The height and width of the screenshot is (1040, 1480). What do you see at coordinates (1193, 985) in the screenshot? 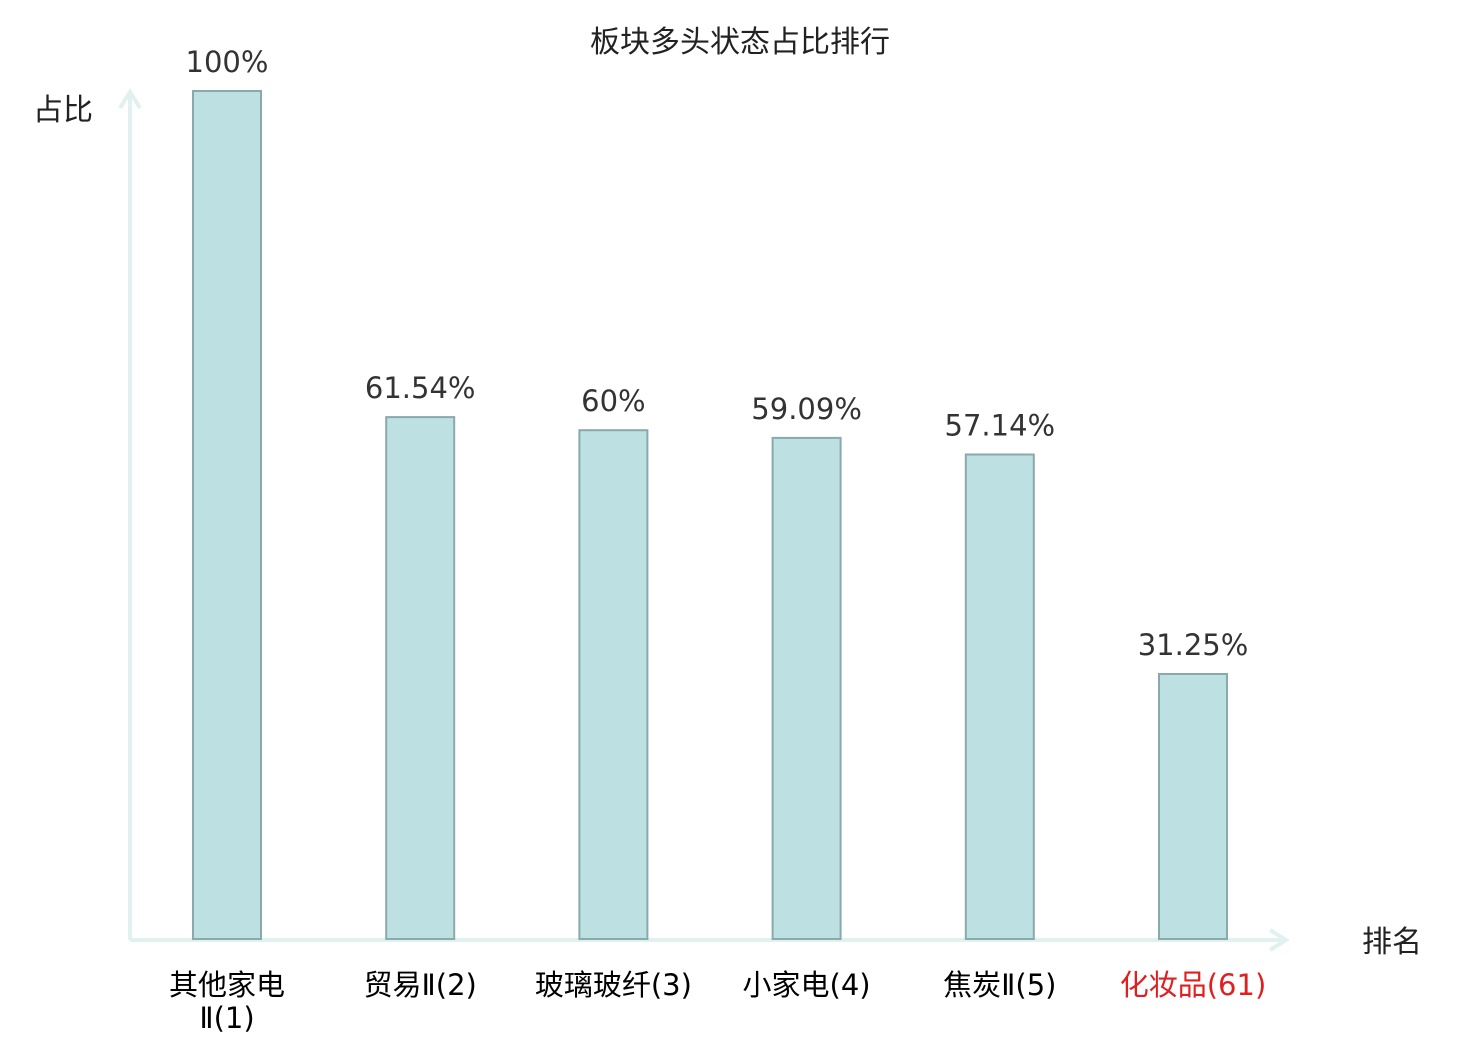
I see `category-label-6: 化妆品(61)` at bounding box center [1193, 985].